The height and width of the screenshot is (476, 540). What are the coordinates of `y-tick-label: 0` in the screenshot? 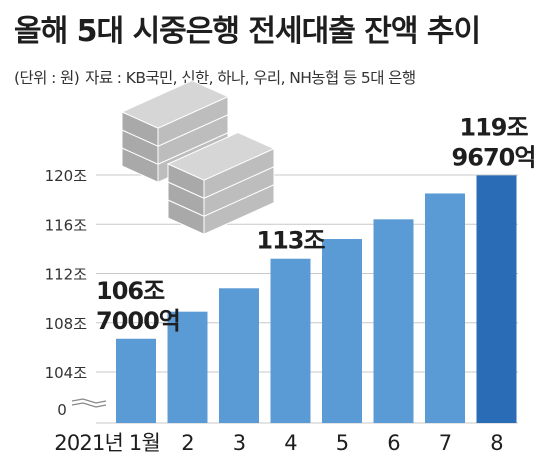 It's located at (62, 410).